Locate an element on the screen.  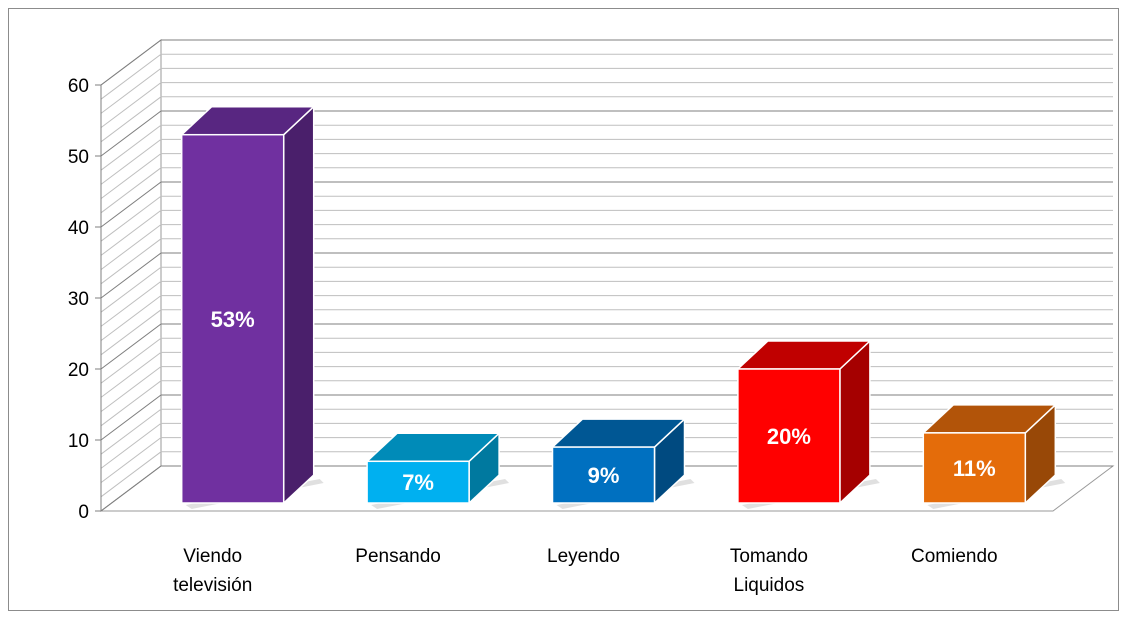
data-label: 20% is located at coordinates (789, 436).